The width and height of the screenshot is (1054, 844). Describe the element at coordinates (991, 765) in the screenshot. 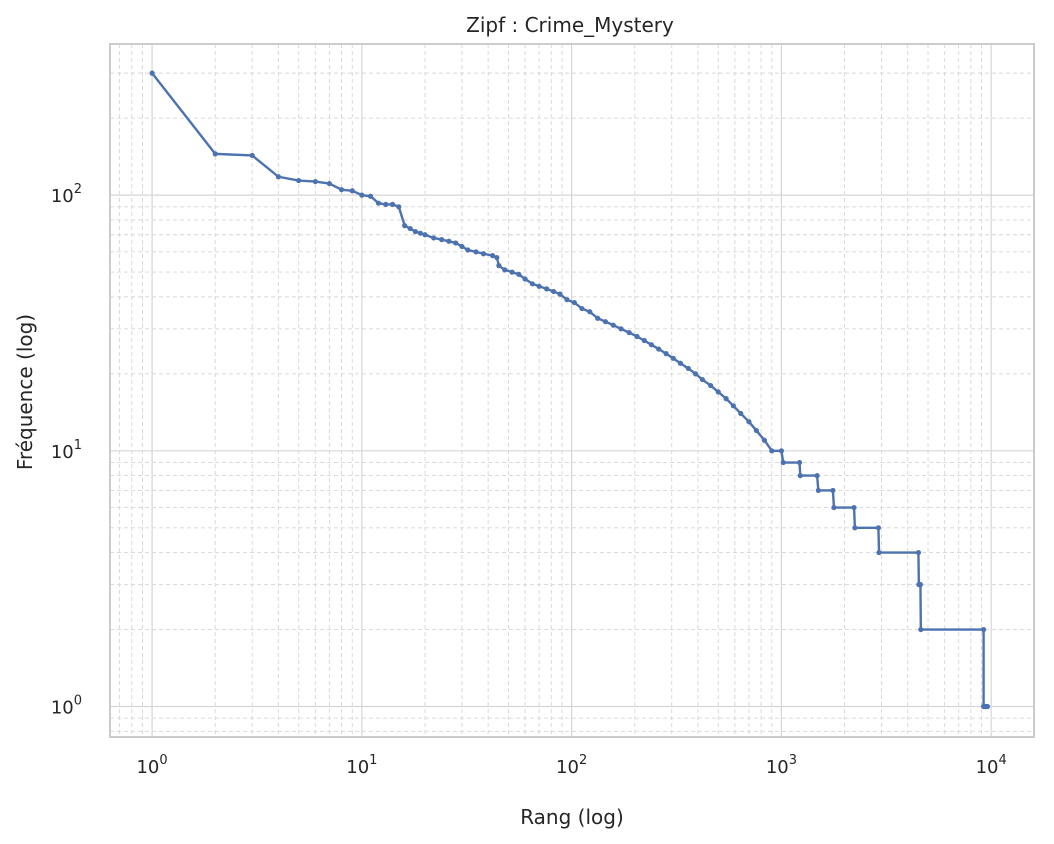

I see `x-tick-label: 10⁴` at that location.